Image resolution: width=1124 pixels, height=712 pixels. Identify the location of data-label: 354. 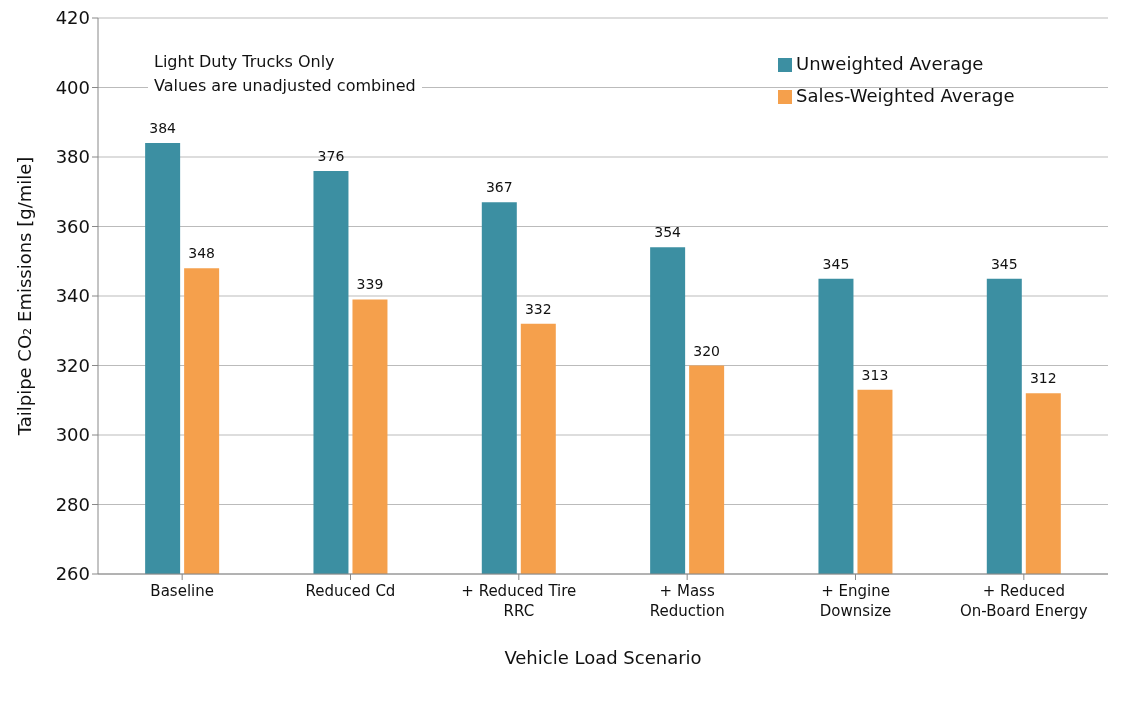
(668, 232).